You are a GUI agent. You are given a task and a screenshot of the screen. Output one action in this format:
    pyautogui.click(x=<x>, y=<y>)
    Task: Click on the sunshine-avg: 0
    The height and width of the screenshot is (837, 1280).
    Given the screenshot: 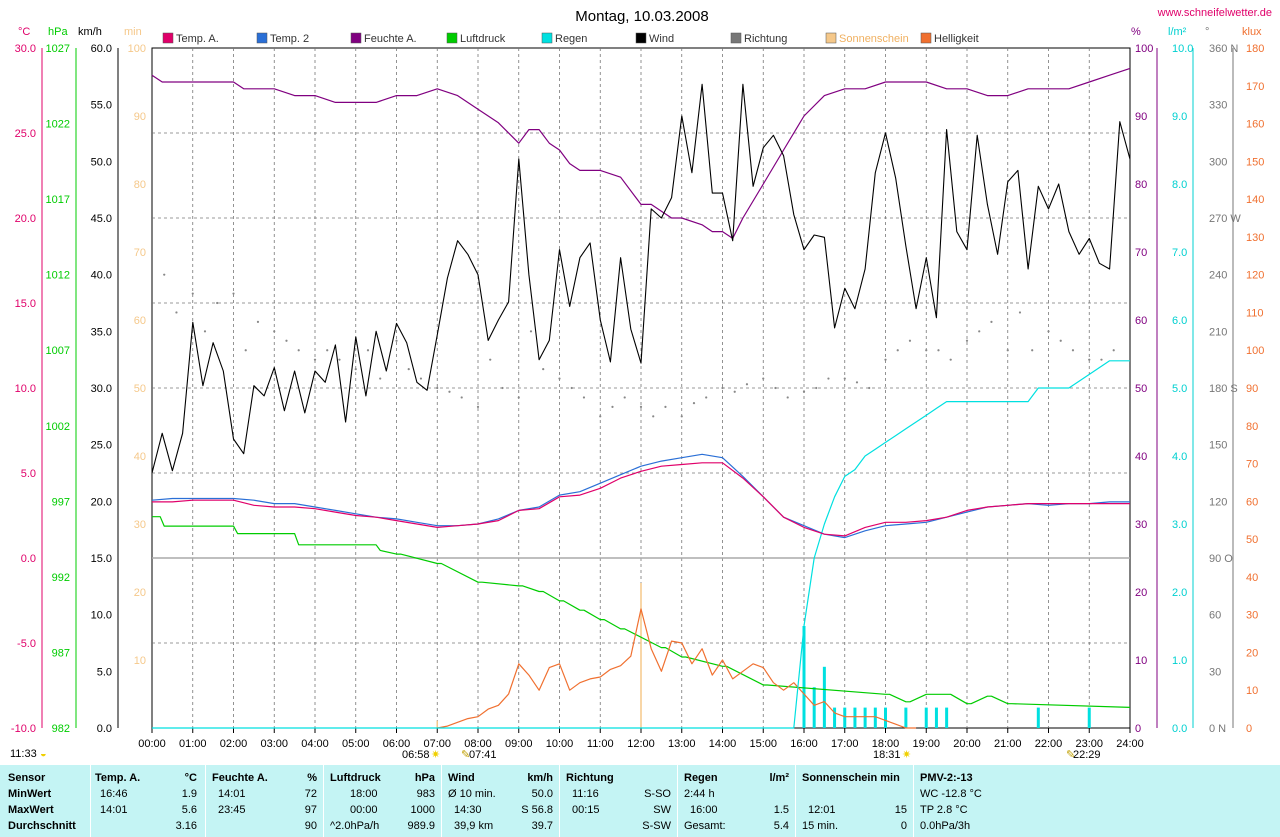 What is the action you would take?
    pyautogui.click(x=903, y=826)
    